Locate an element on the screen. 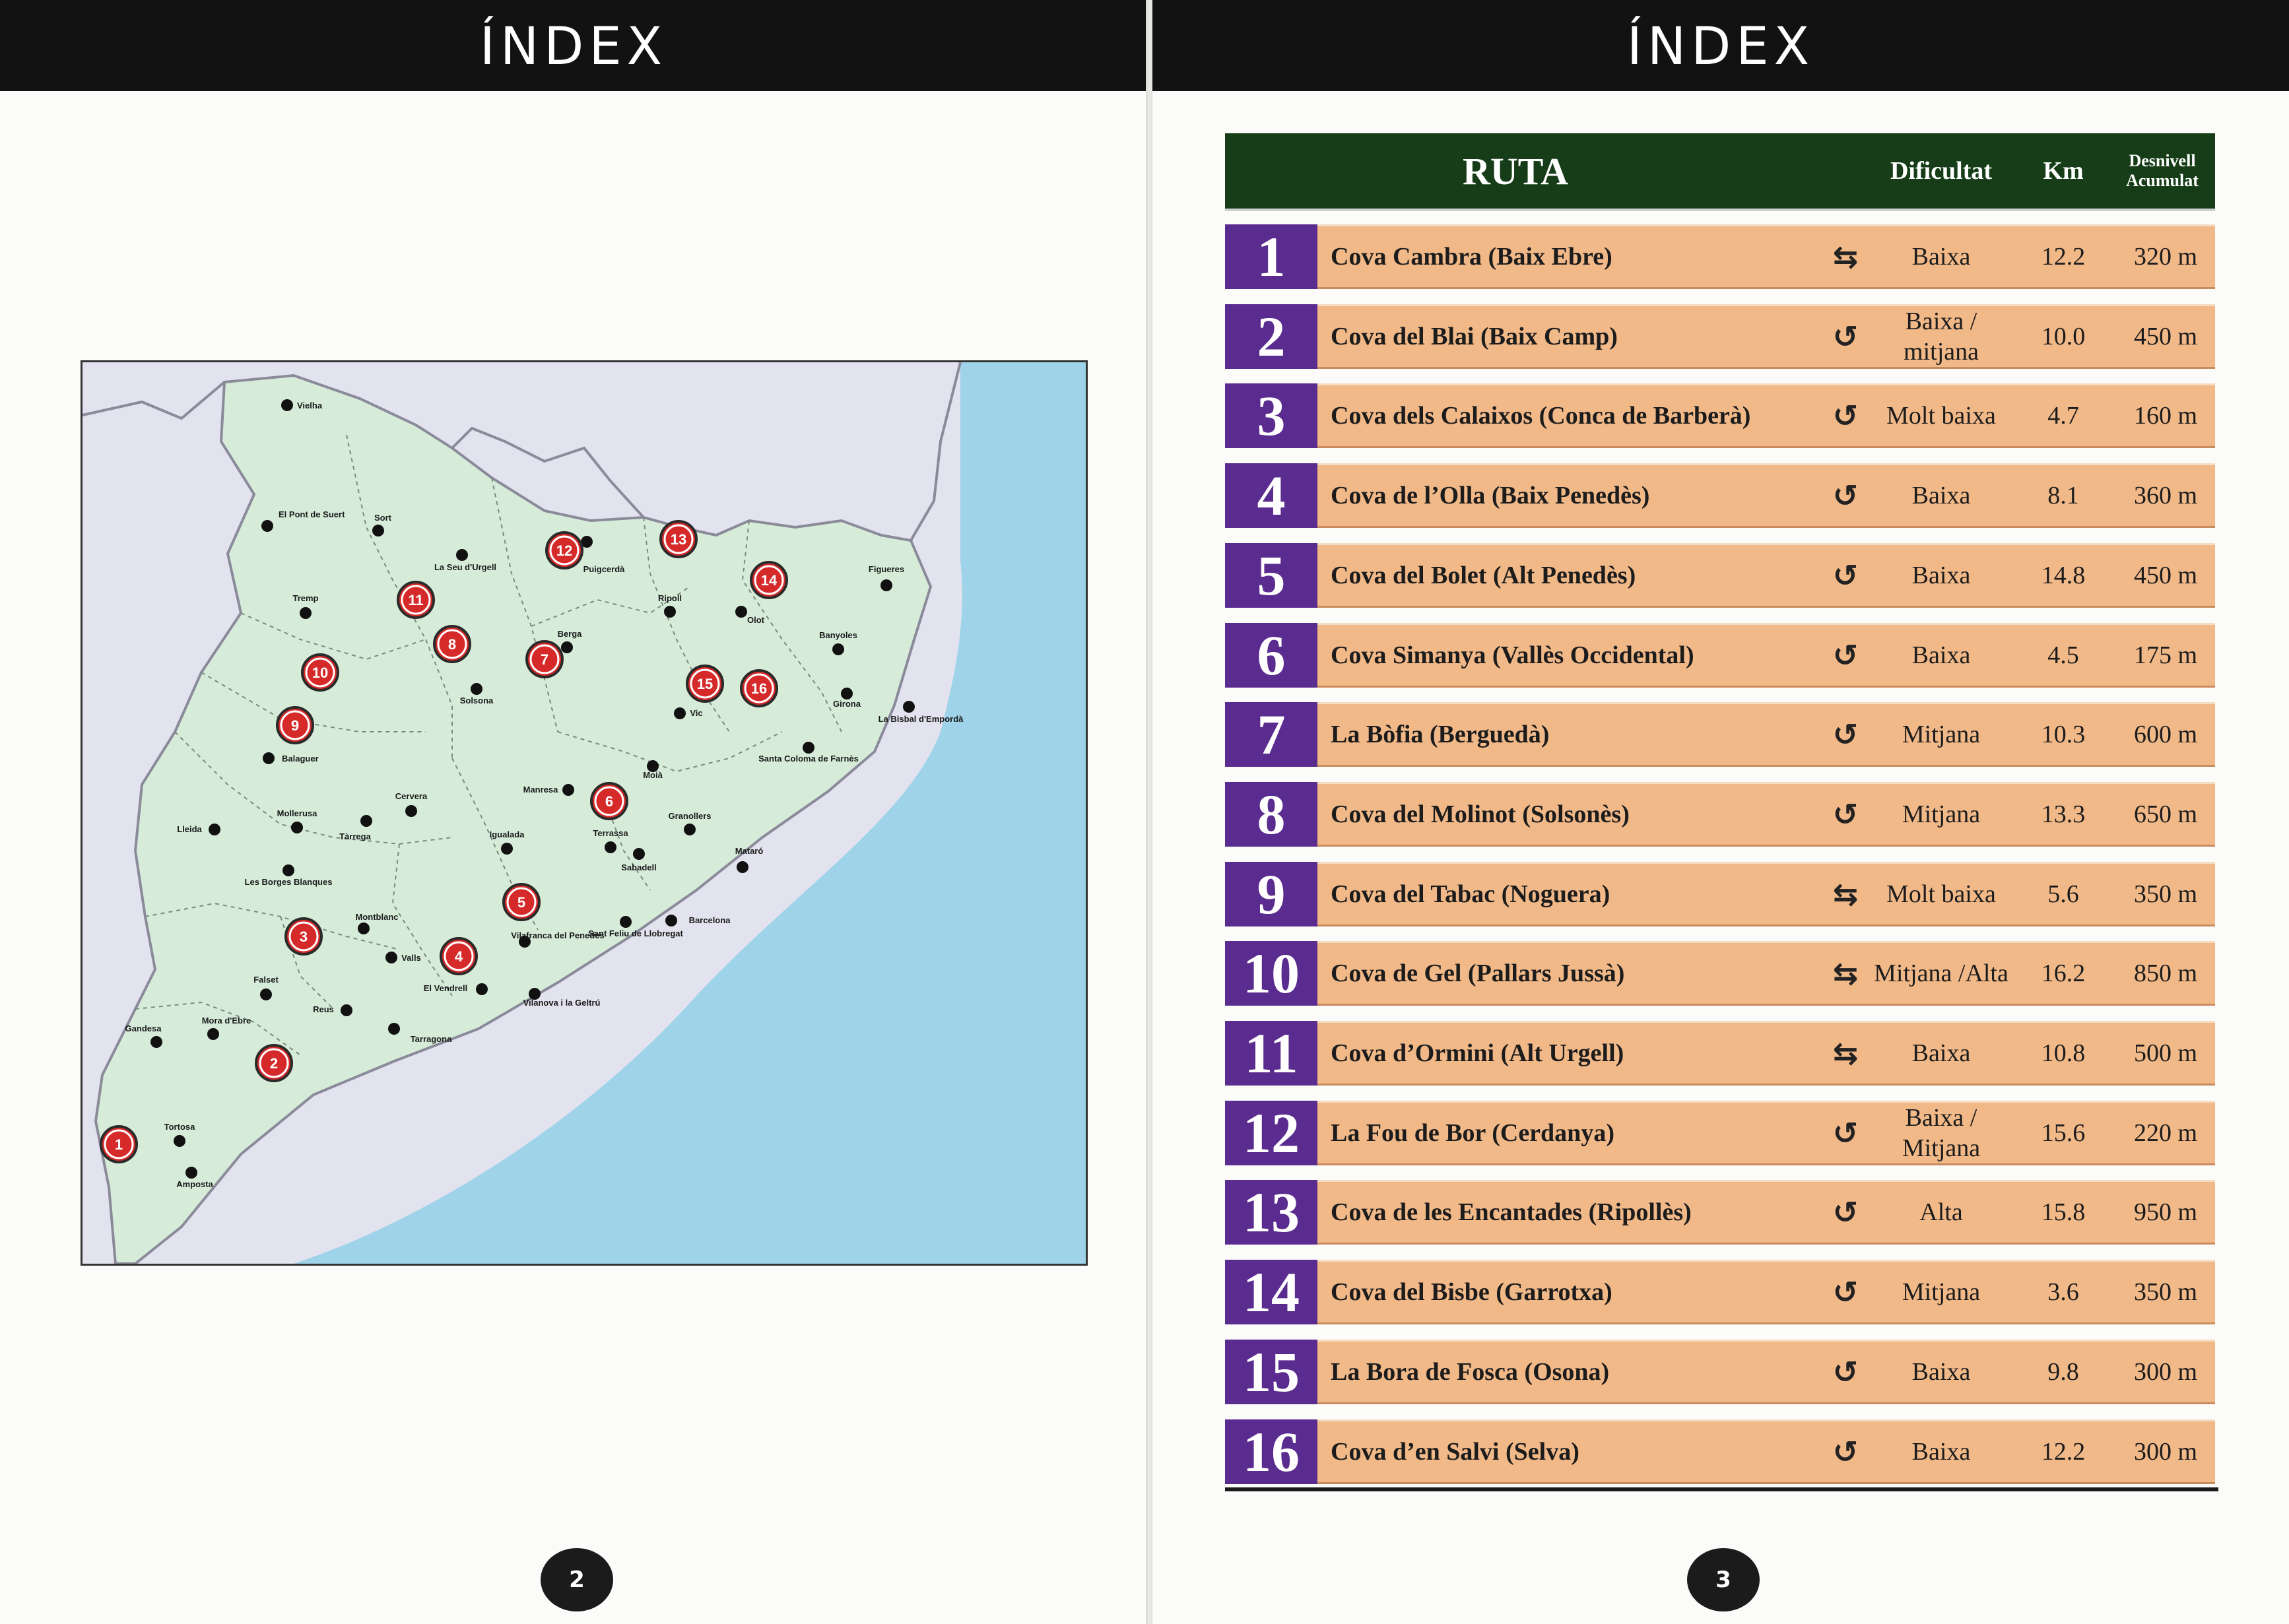 This screenshot has width=2289, height=1624. town-label: Les Borges Blanques is located at coordinates (289, 882).